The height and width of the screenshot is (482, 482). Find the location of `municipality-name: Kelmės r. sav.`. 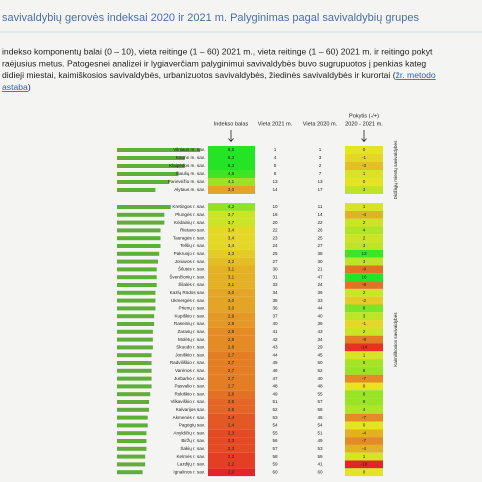

municipality-name: Kelmės r. sav. is located at coordinates (190, 456).